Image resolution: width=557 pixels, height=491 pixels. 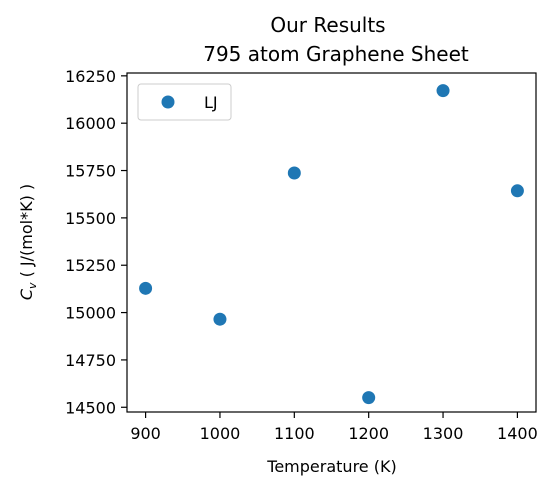 I want to click on legend-label: LJ, so click(x=211, y=102).